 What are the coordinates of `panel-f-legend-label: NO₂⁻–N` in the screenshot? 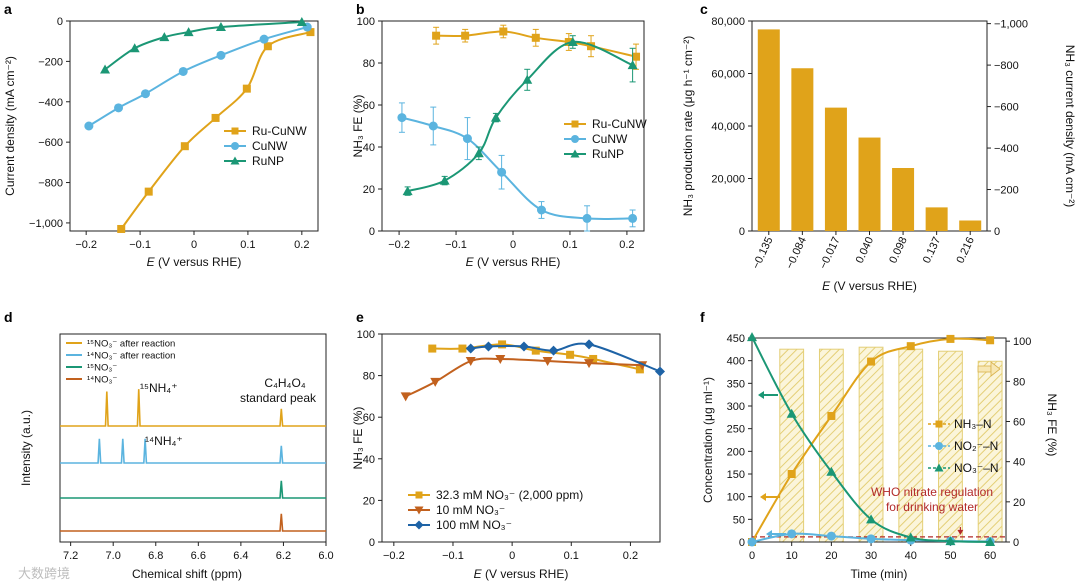 It's located at (976, 446).